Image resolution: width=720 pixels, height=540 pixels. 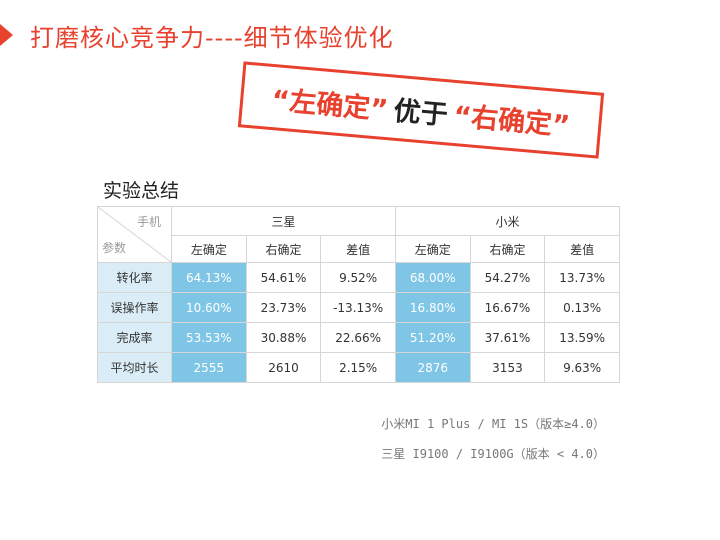 I want to click on table-cell: 13.73%, so click(x=582, y=277).